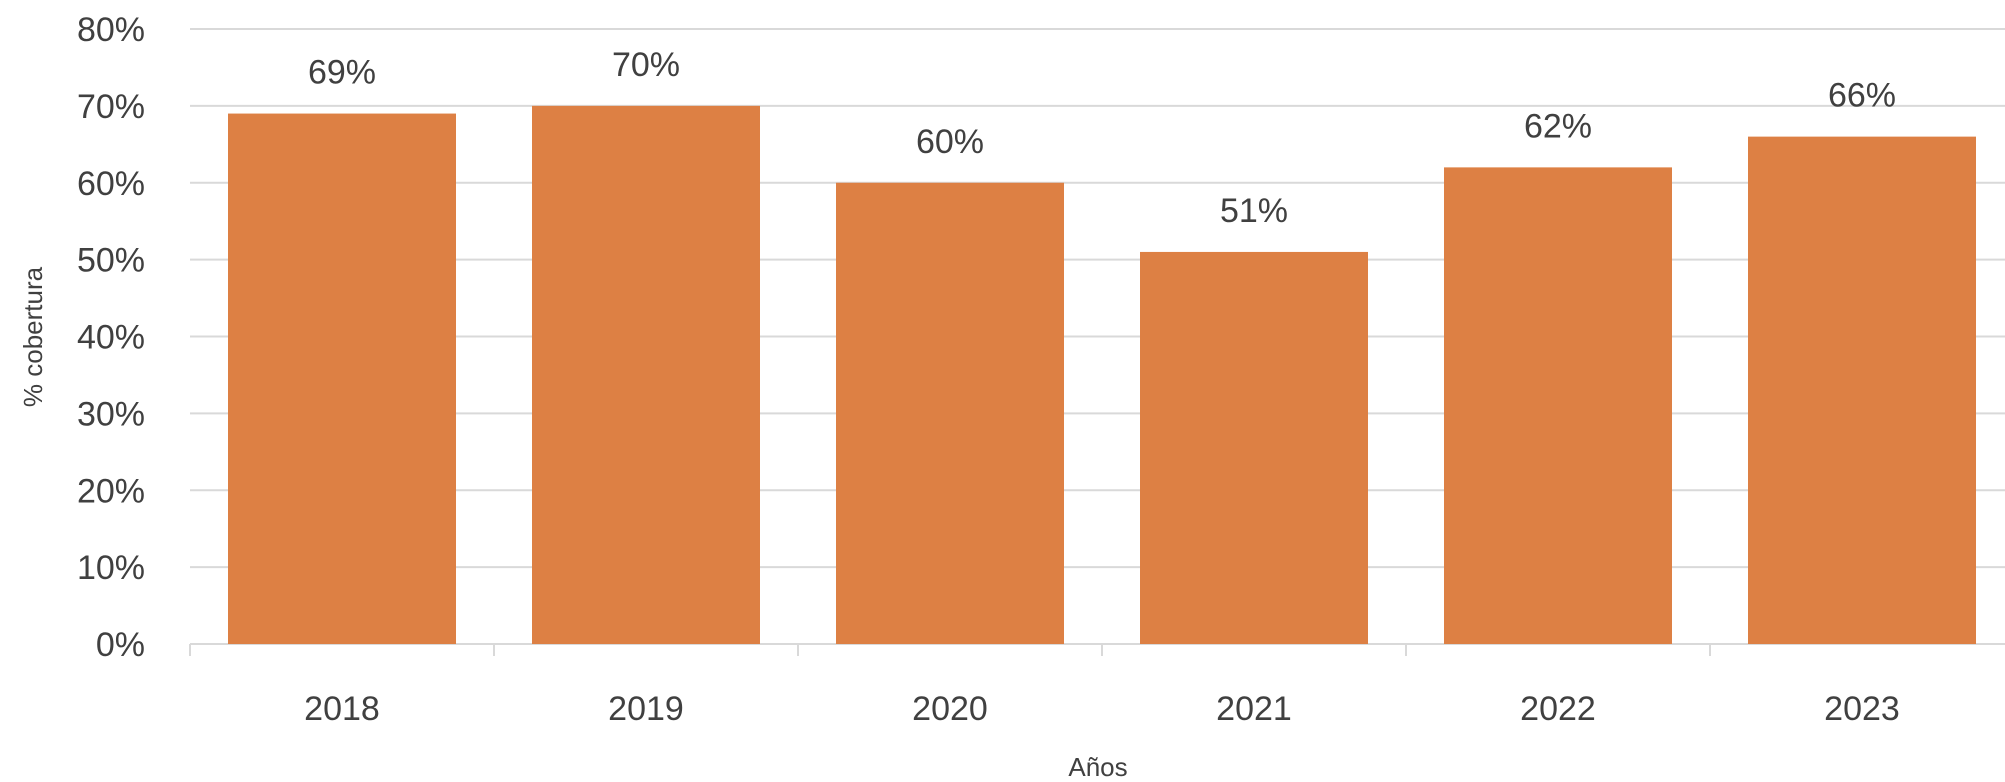 Image resolution: width=2005 pixels, height=782 pixels. Describe the element at coordinates (111, 184) in the screenshot. I see `y-tick-label: 60%` at that location.